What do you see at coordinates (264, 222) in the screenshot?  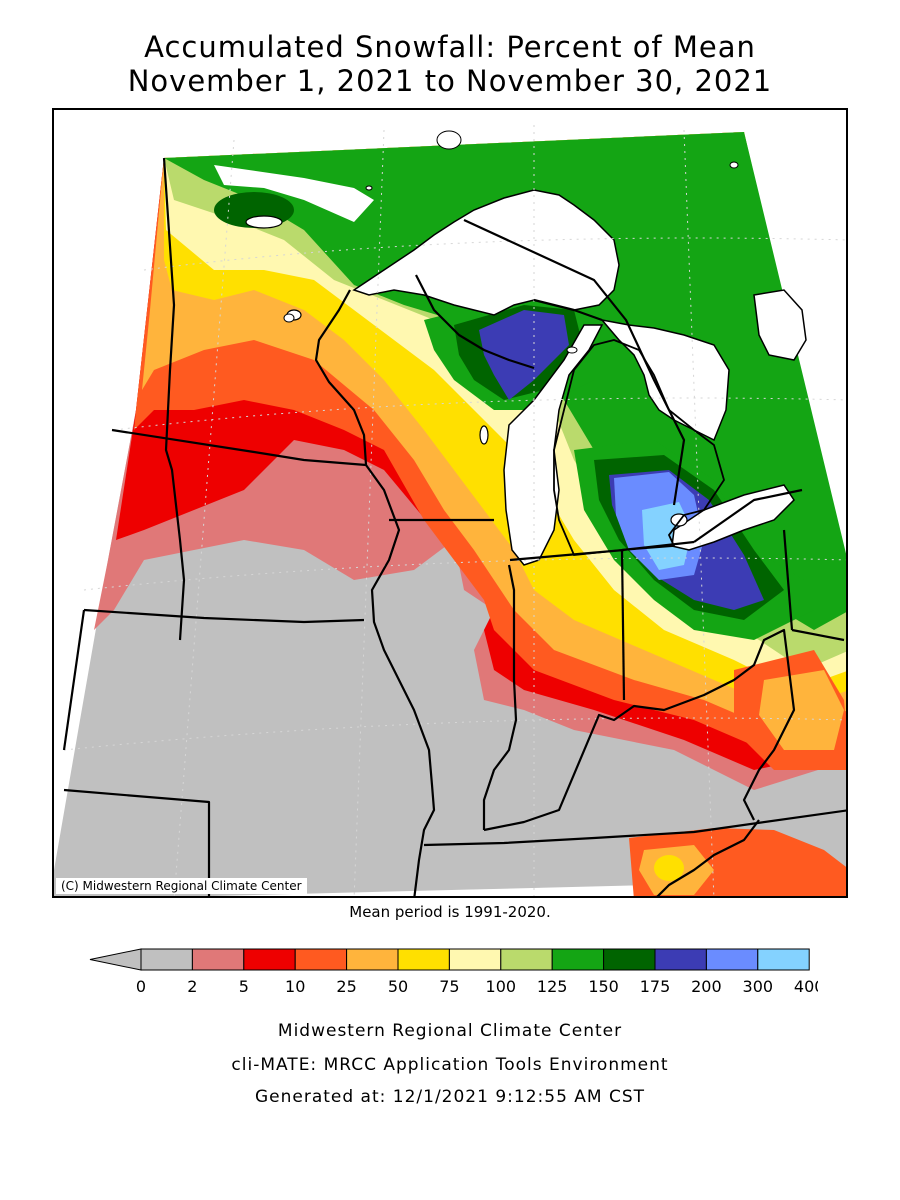 I see `lake-red` at bounding box center [264, 222].